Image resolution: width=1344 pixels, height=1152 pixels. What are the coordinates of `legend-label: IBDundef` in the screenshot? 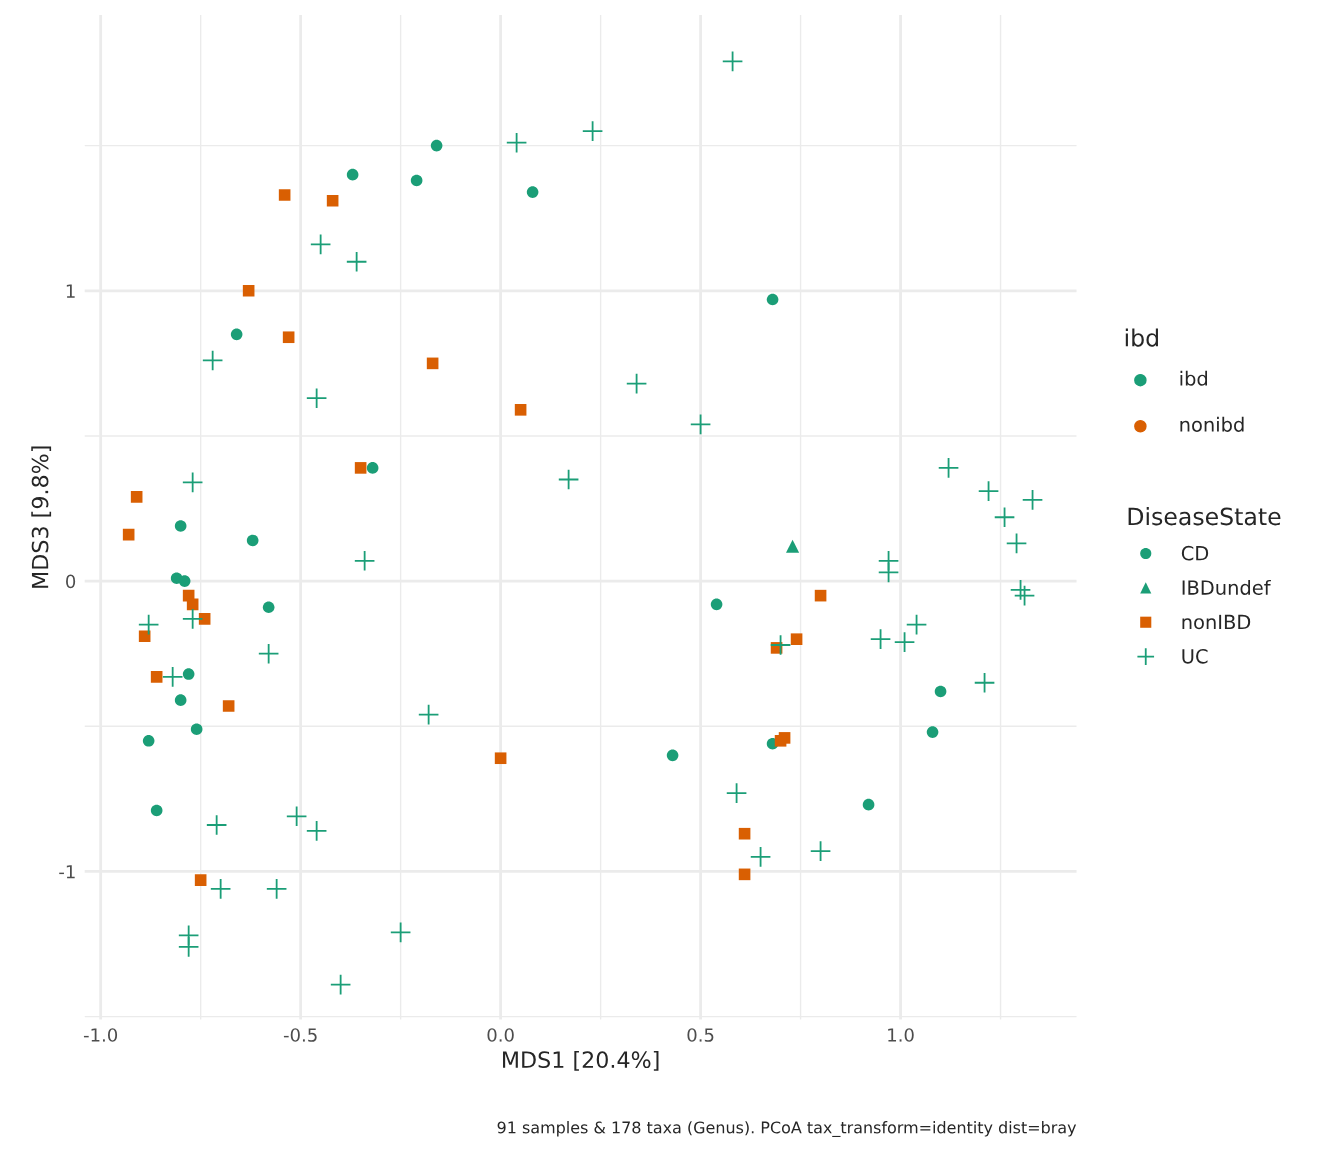 It's located at (1226, 587).